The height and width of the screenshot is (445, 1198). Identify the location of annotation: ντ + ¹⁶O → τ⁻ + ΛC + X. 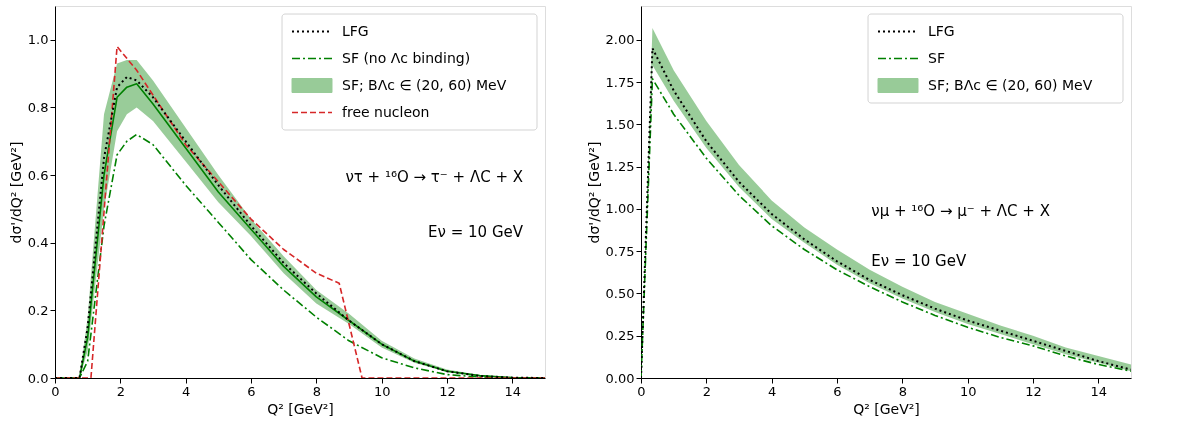
(434, 177).